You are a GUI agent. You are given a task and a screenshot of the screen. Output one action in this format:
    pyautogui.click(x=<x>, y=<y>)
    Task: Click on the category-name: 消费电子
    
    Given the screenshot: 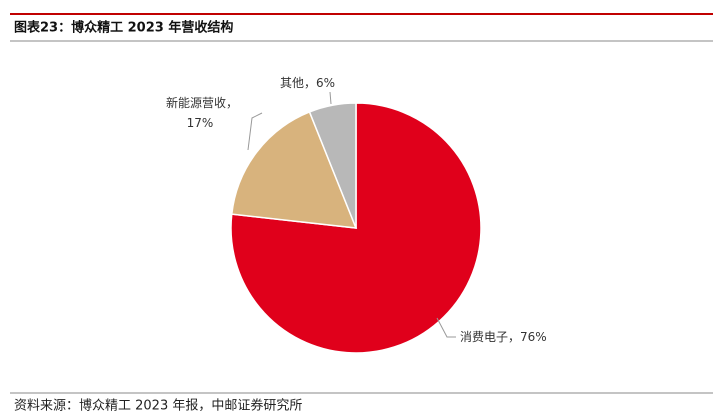 What is the action you would take?
    pyautogui.click(x=484, y=337)
    